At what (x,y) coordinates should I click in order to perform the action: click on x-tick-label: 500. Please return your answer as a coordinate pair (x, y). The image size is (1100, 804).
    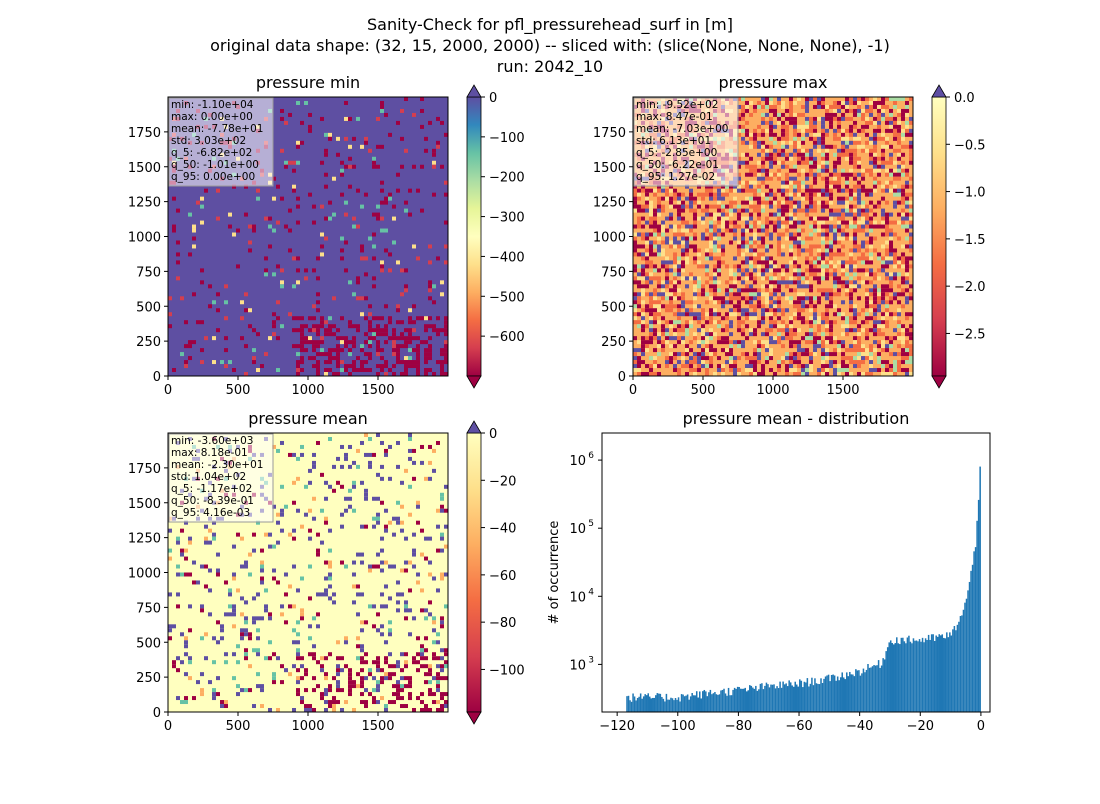
    Looking at the image, I should click on (238, 726).